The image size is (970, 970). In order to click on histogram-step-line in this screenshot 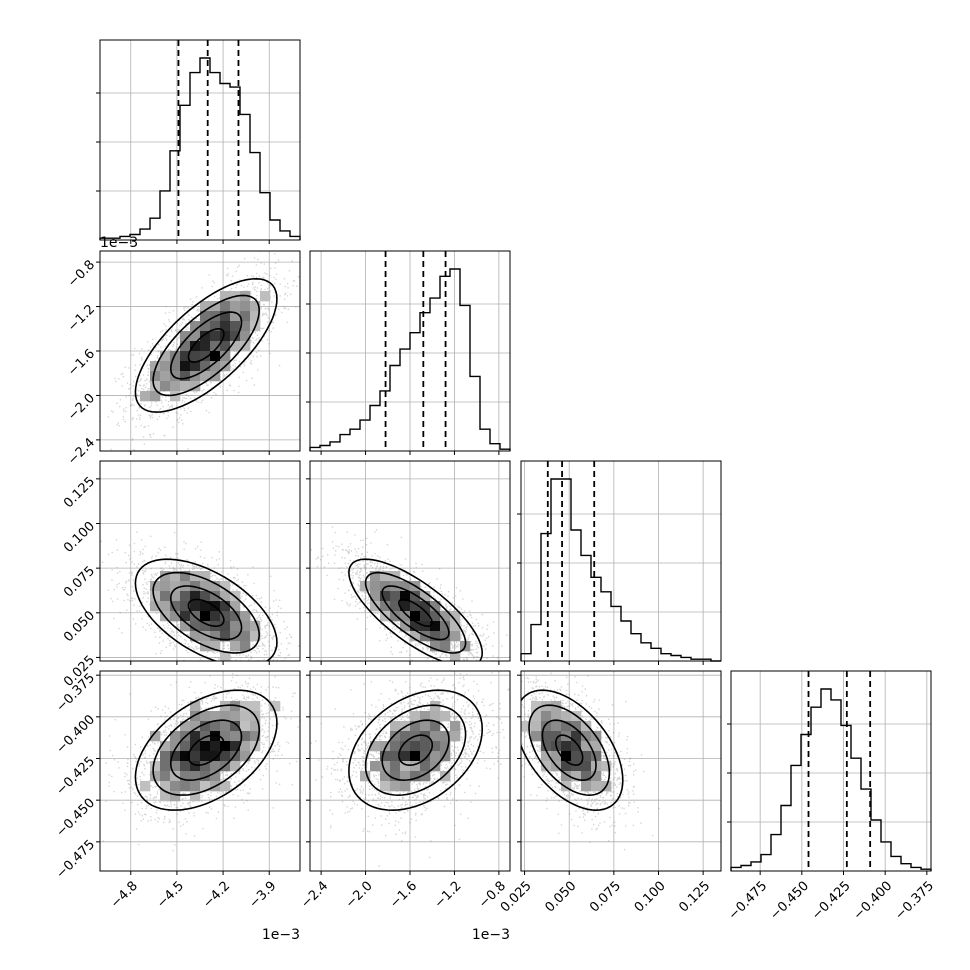, I will do `click(620, 570)`.